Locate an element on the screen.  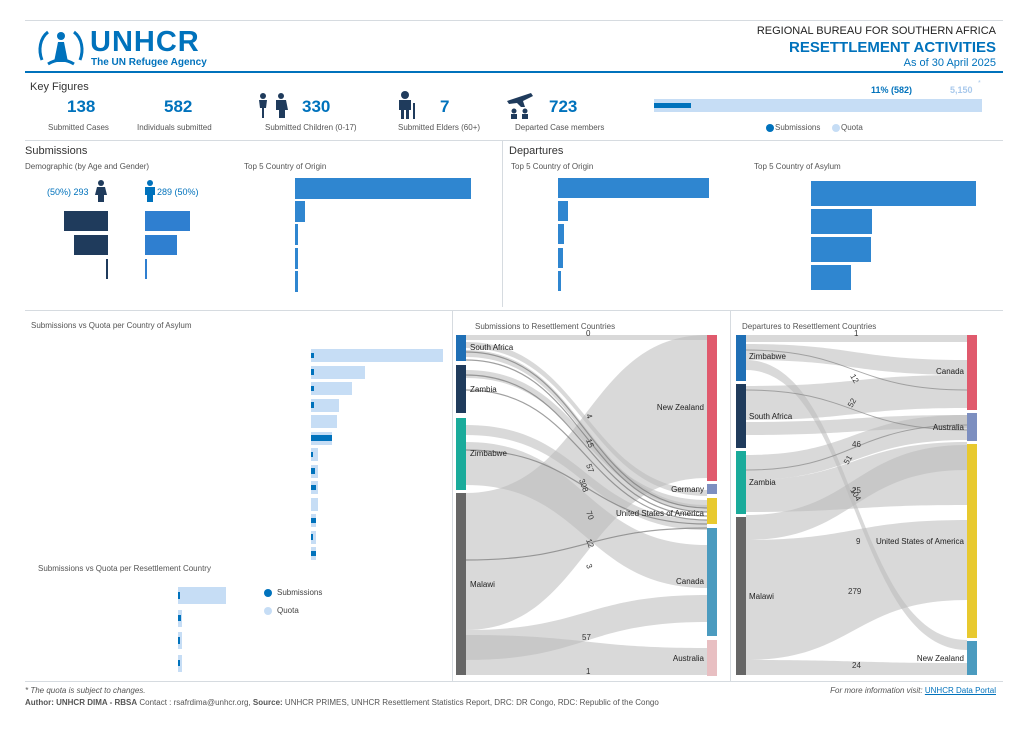
sankey-flow-label: 308 is located at coordinates (583, 486).